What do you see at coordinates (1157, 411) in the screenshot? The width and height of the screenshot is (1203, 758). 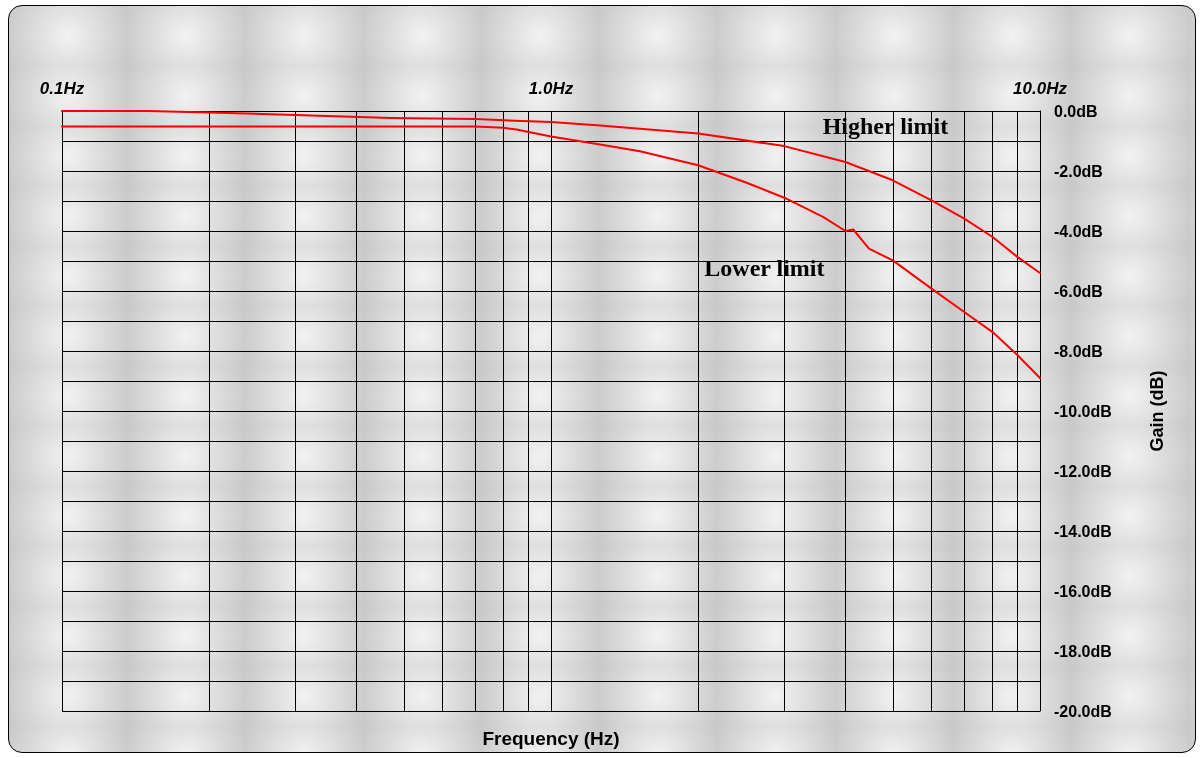 I see `y-axis-title: Gain (dB)` at bounding box center [1157, 411].